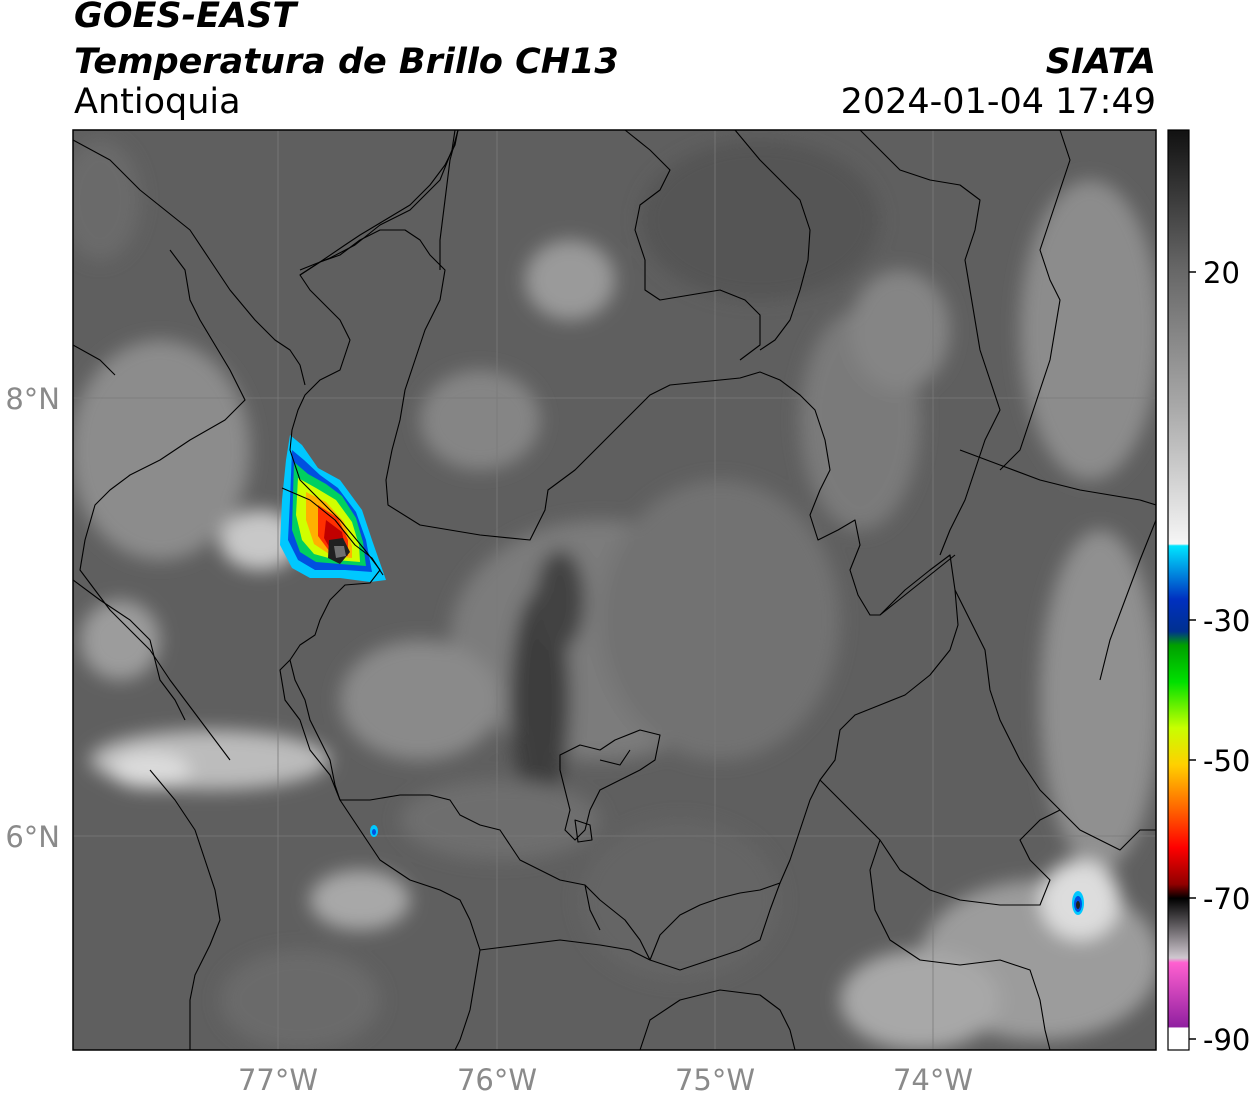 The image size is (1252, 1099). What do you see at coordinates (157, 102) in the screenshot?
I see `region-label: Antioquia` at bounding box center [157, 102].